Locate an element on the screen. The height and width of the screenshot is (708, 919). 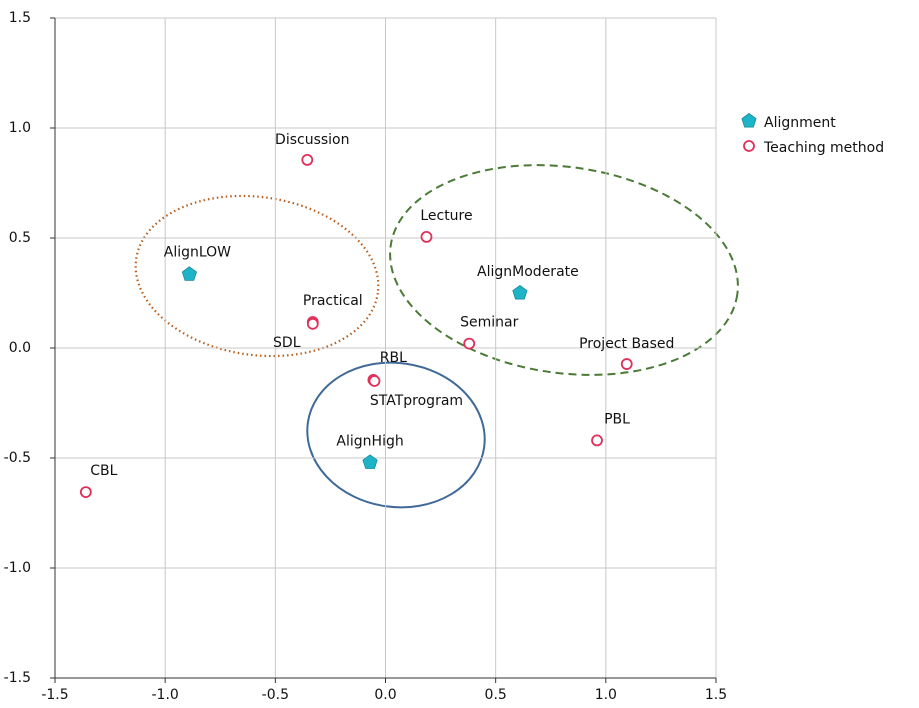
point-label: AlignLOW is located at coordinates (197, 252).